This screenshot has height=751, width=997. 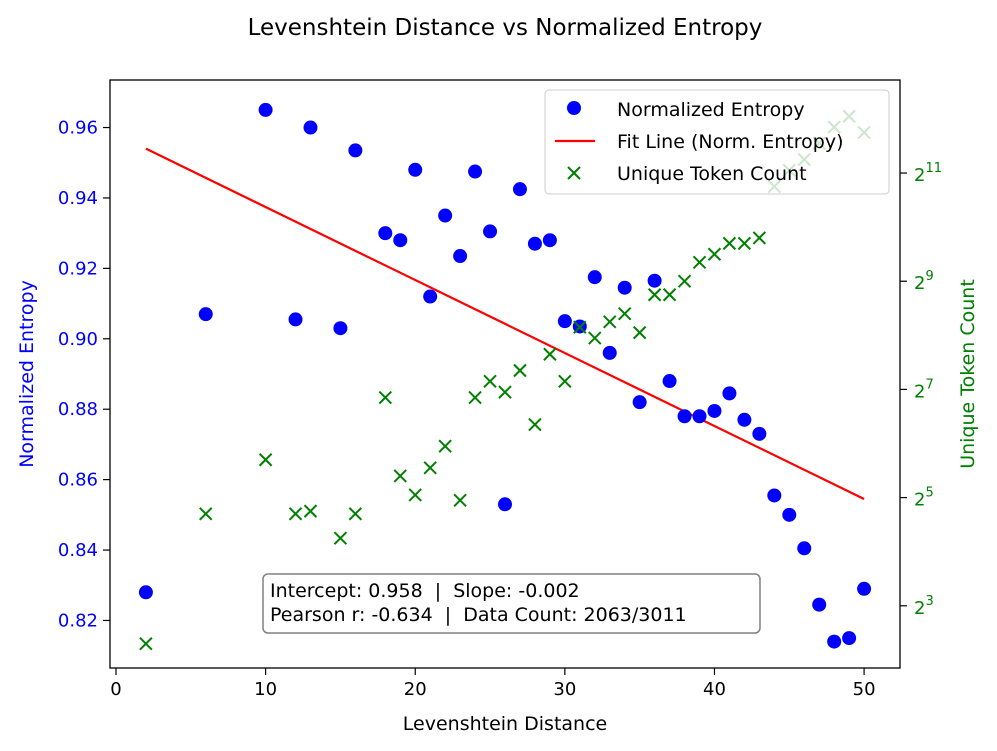 What do you see at coordinates (78, 339) in the screenshot?
I see `y-tick-label: 0.90` at bounding box center [78, 339].